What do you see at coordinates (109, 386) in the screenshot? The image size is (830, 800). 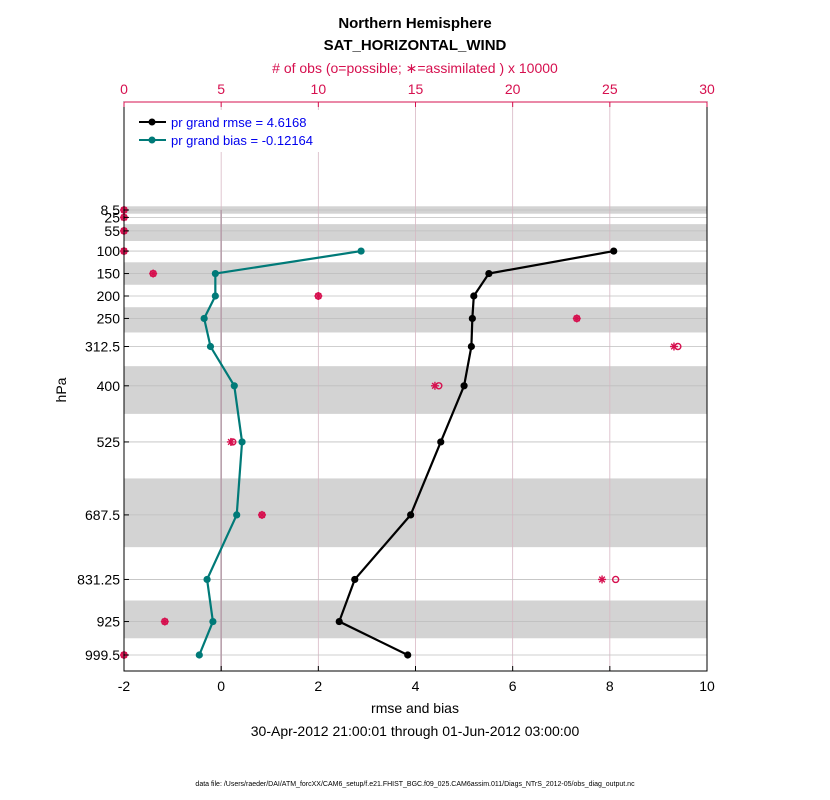 I see `y-tick-label: 400` at bounding box center [109, 386].